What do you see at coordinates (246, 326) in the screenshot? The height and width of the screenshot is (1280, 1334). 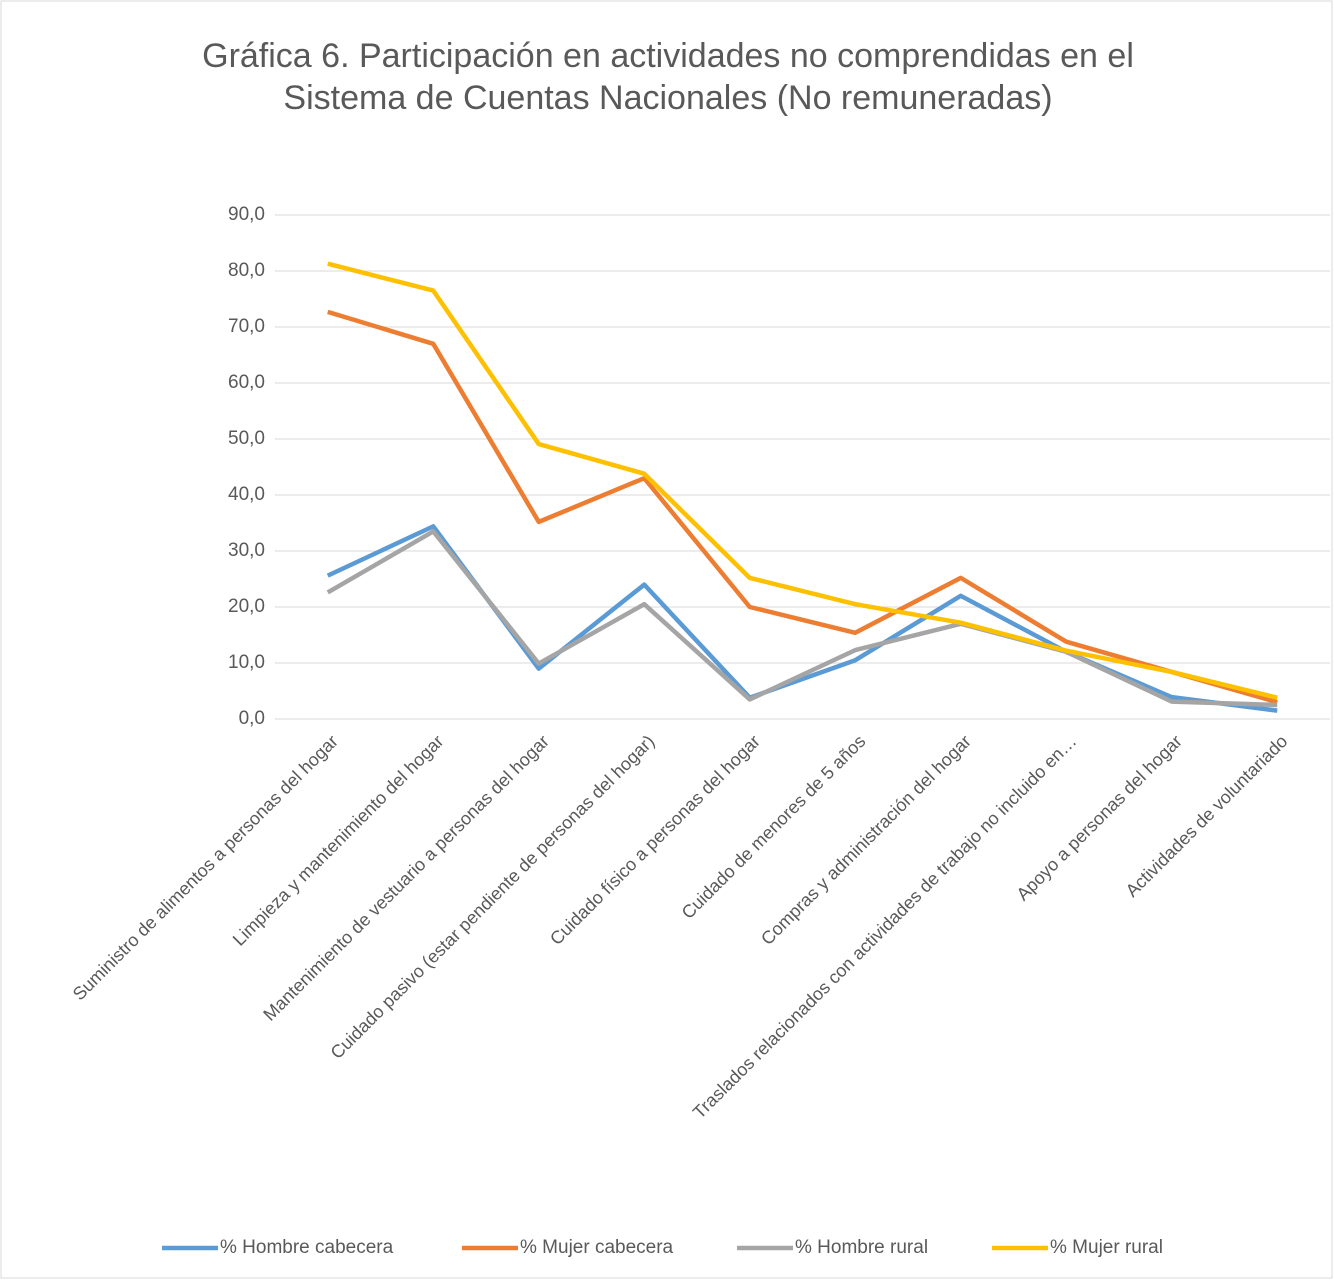 I see `y-tick-label: 70,0` at bounding box center [246, 326].